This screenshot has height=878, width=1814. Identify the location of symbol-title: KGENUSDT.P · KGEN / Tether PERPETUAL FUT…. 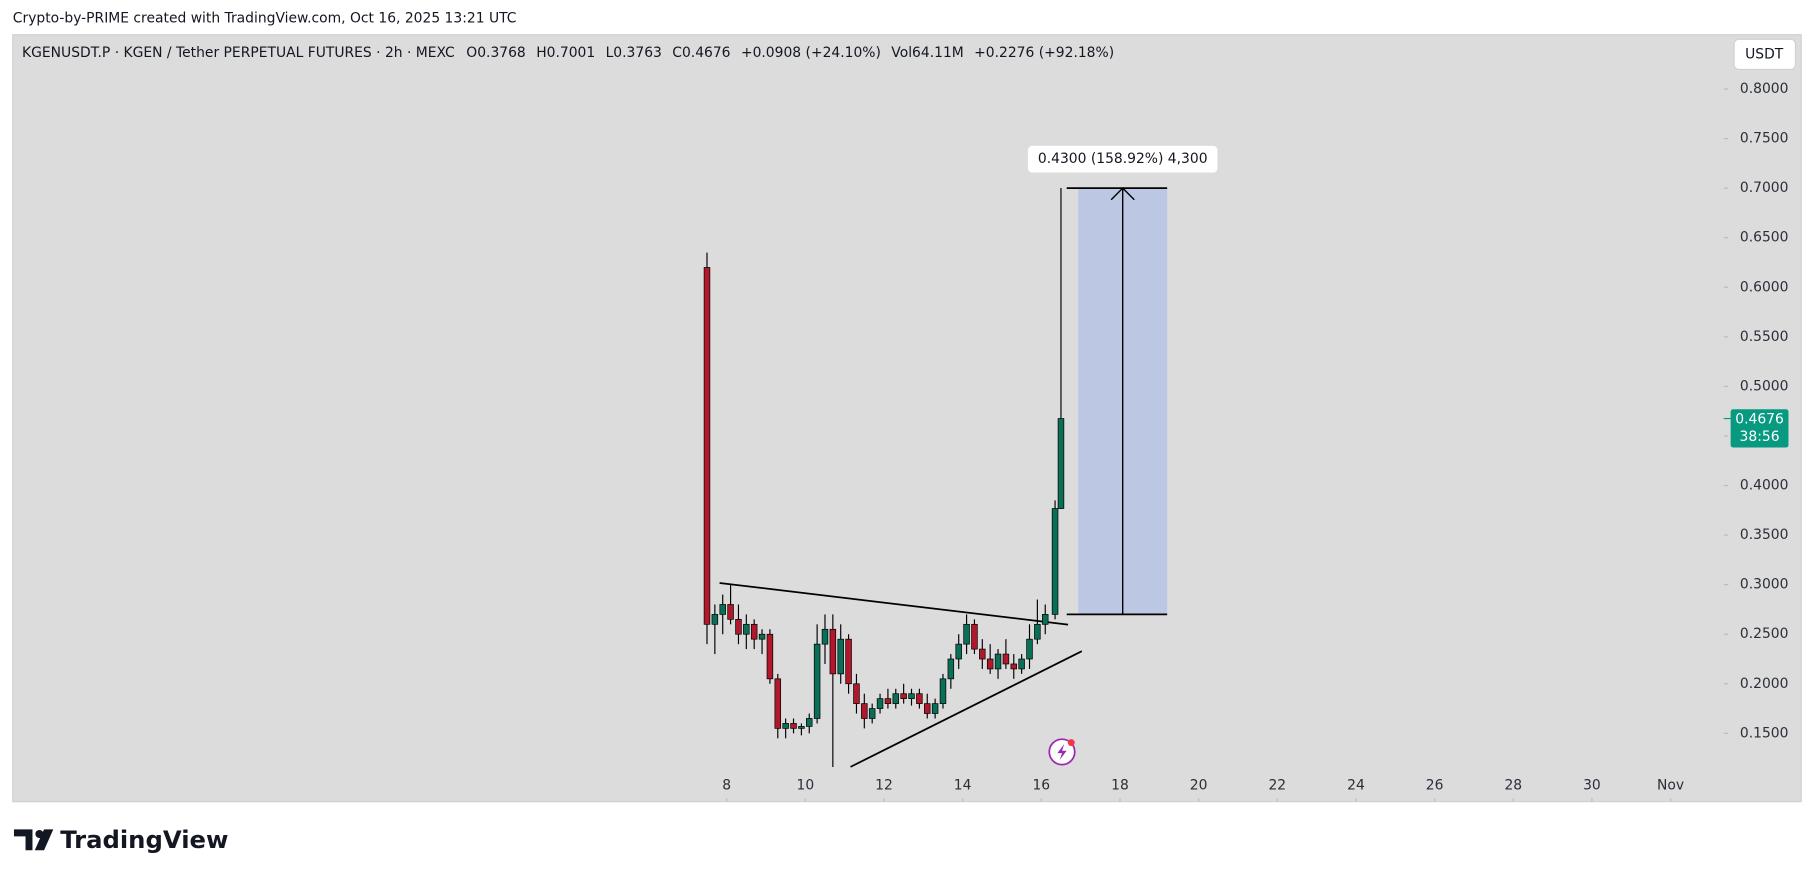
(238, 53).